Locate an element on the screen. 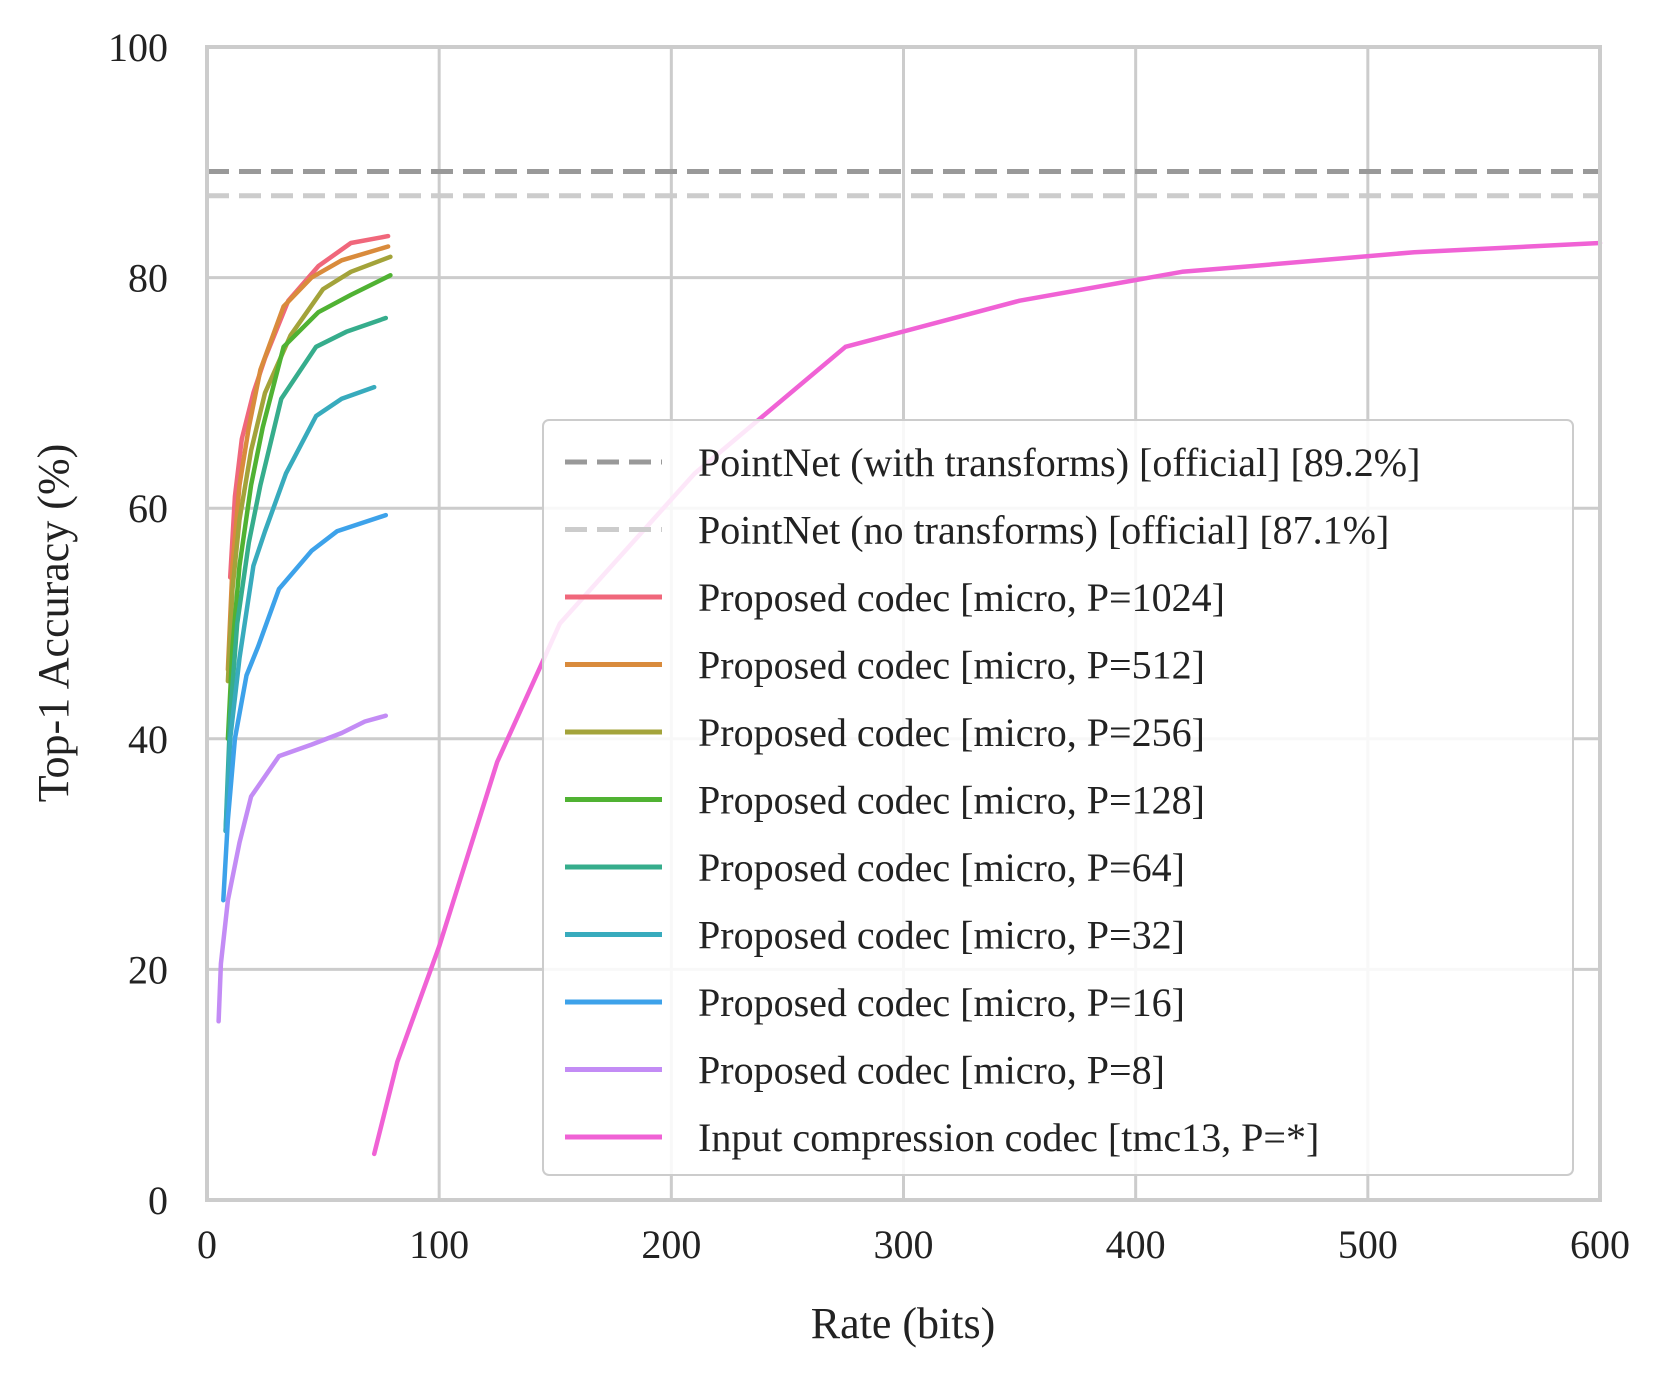  legend-label: Proposed codec [micro, P=8] is located at coordinates (931, 1070).